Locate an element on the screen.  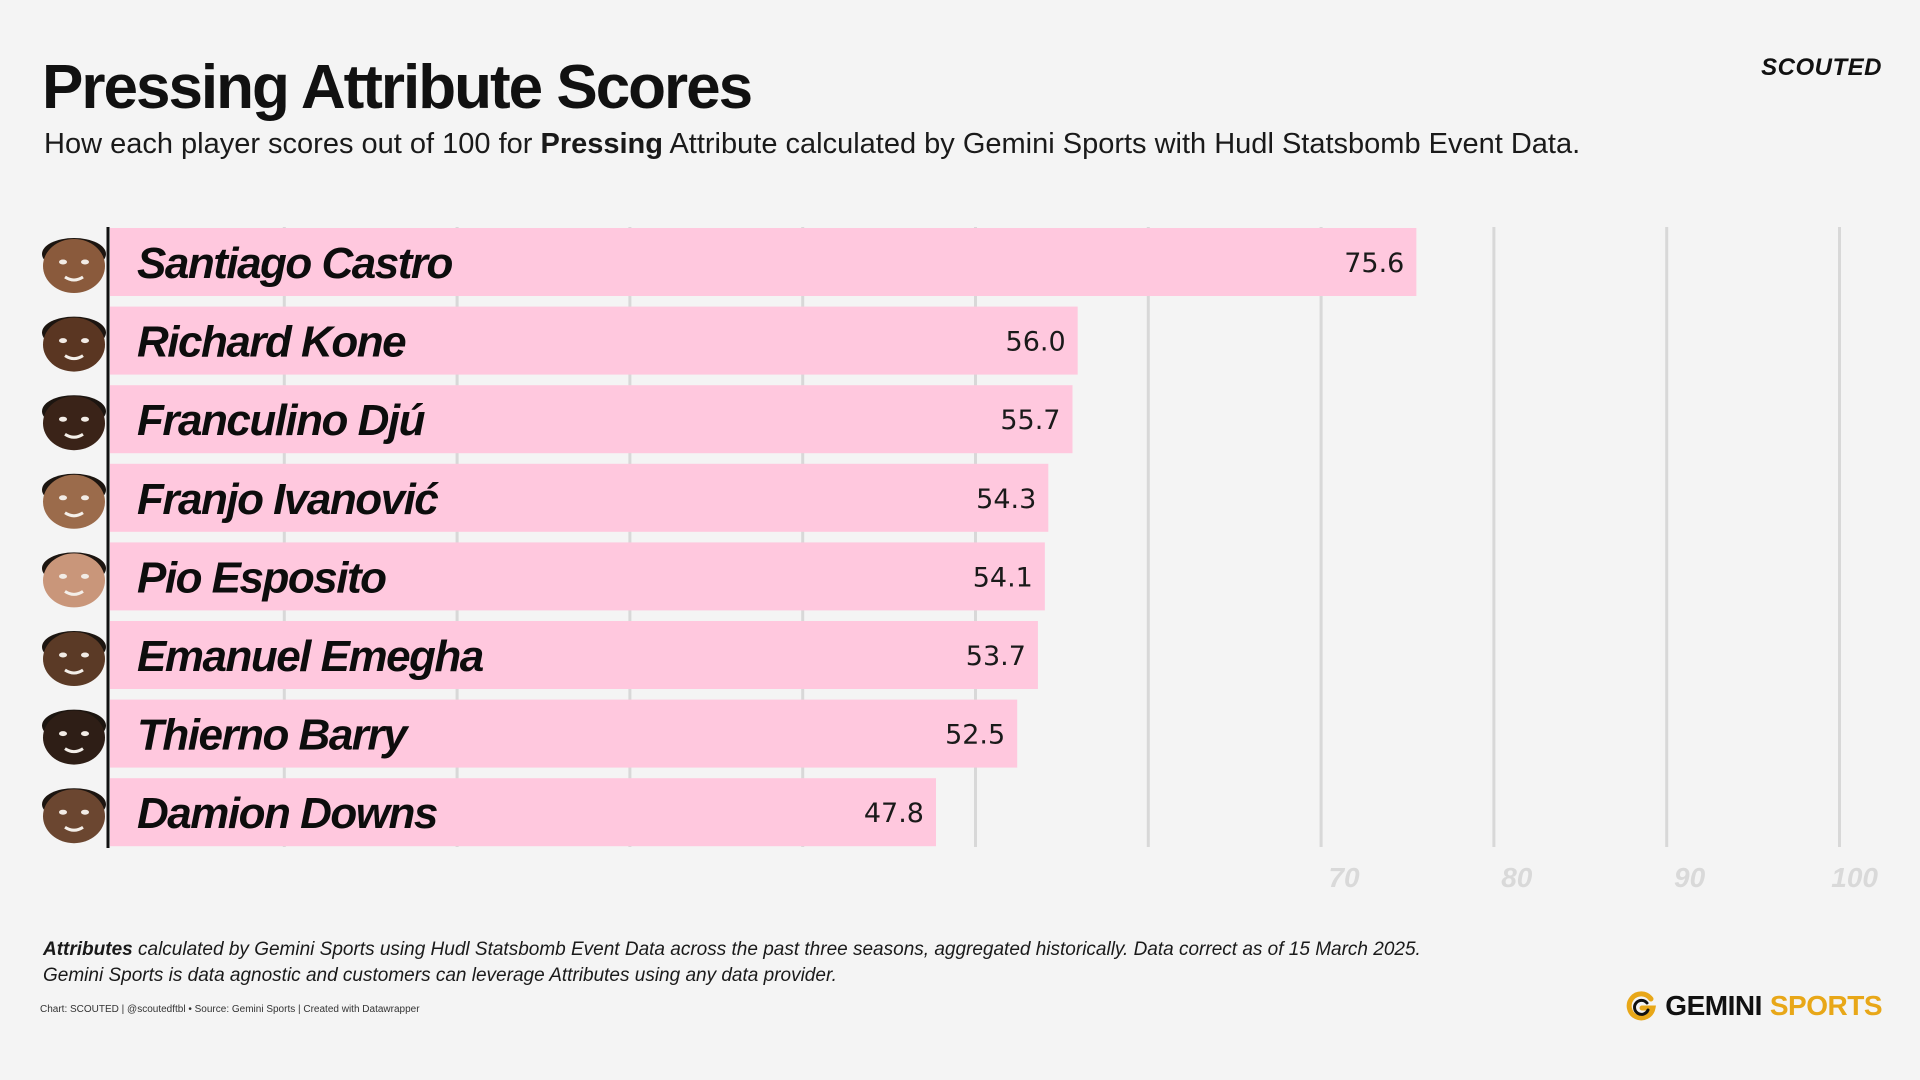
gemini-sports-logo: GEMINI SPORTS is located at coordinates (1754, 1006).